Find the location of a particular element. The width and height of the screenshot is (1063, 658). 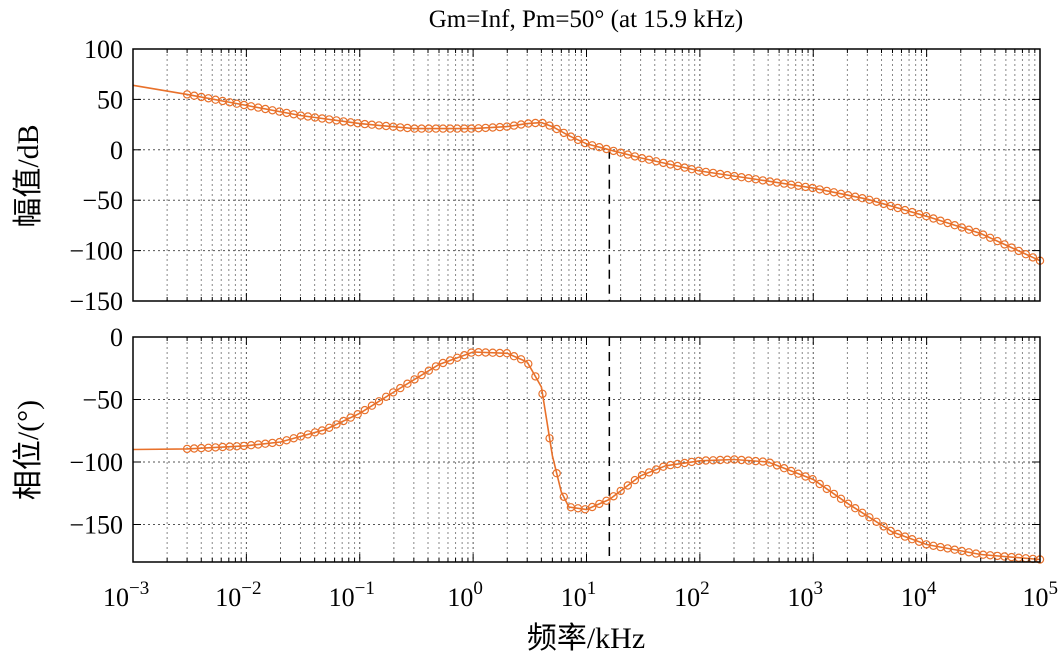

frequency-xtick-label: 10² is located at coordinates (692, 595).